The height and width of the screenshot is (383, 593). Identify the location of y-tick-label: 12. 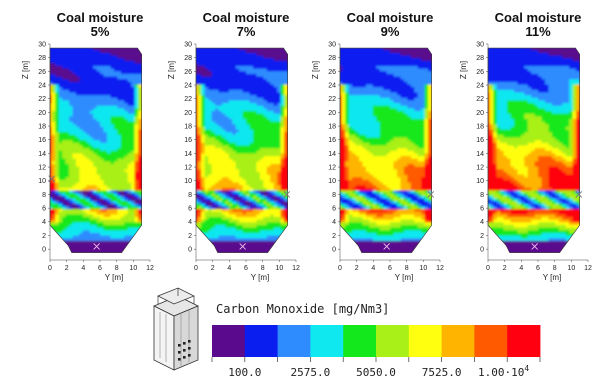
(150, 268).